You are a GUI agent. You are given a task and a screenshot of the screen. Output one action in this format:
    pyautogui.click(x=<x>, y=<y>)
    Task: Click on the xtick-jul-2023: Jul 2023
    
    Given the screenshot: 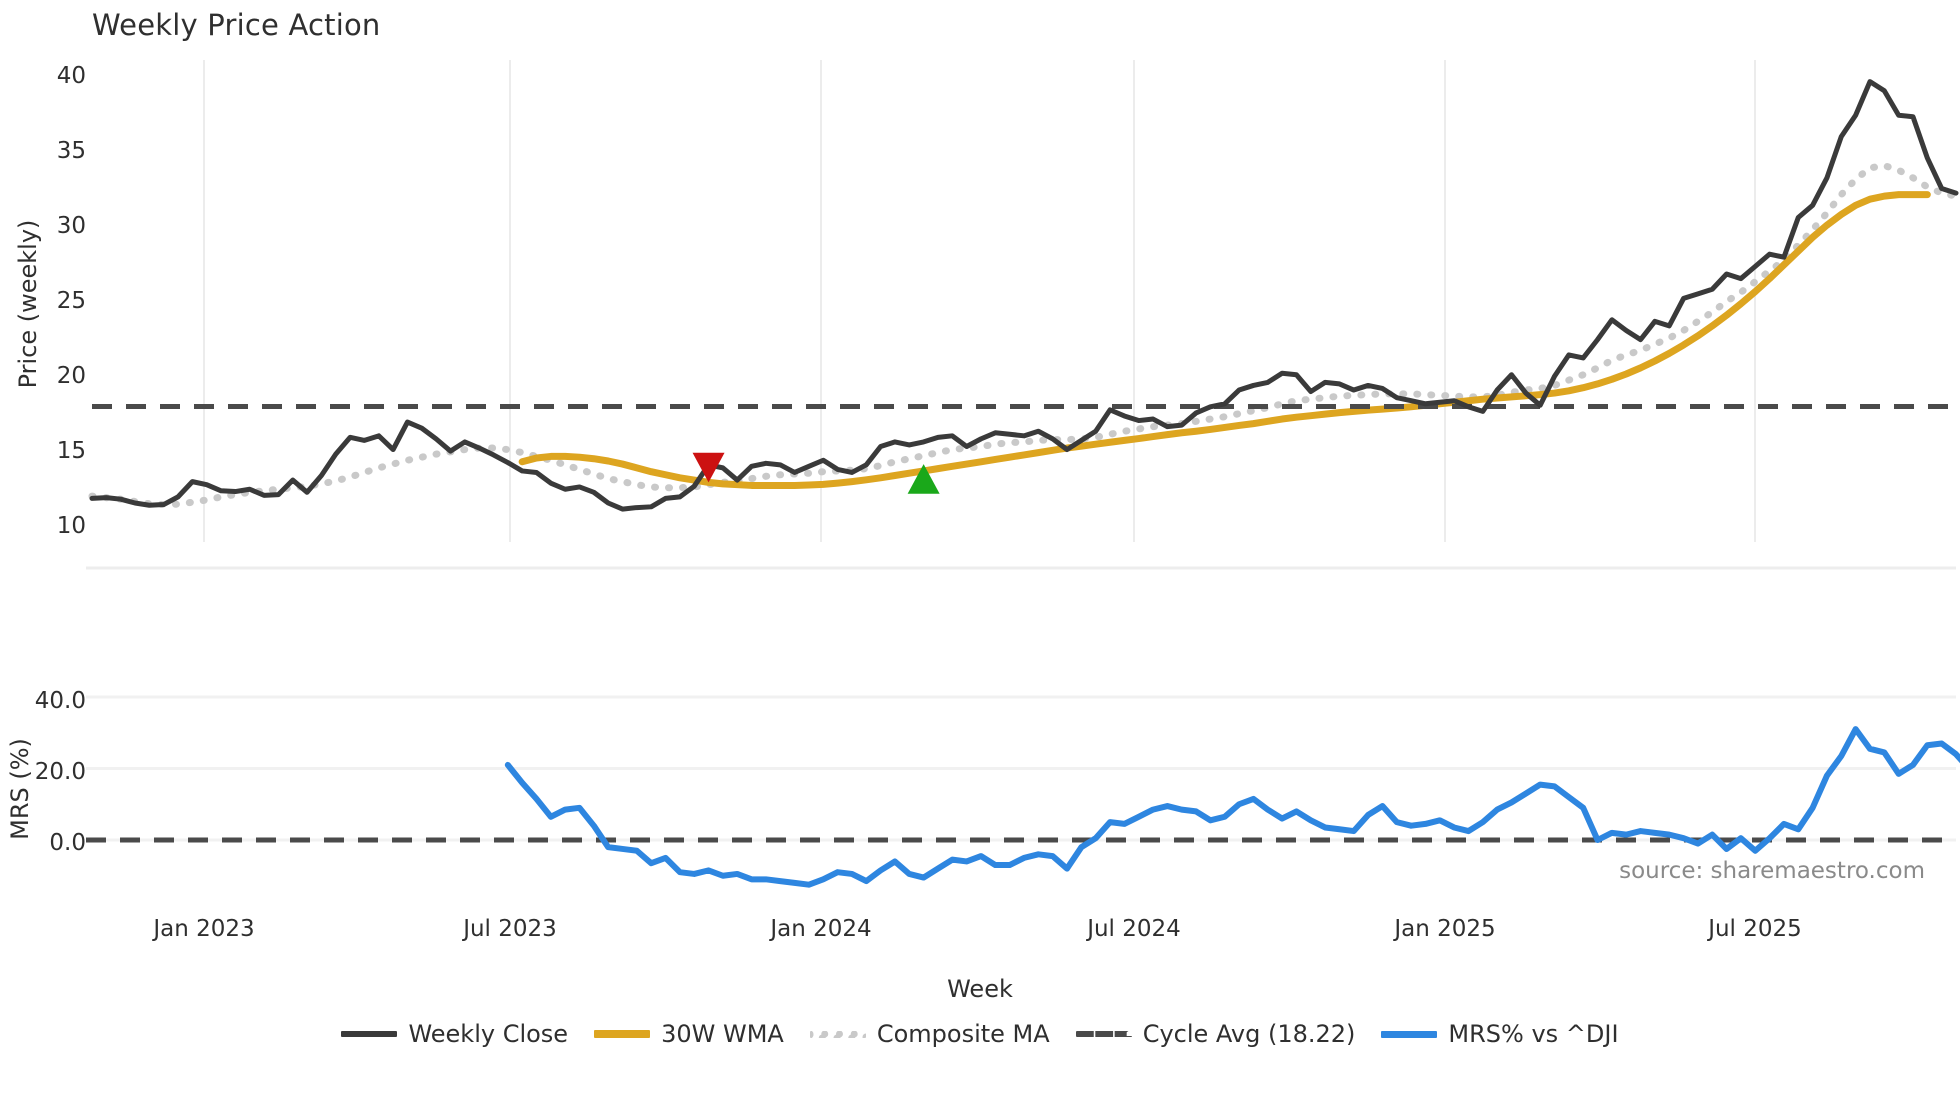 What is the action you would take?
    pyautogui.click(x=510, y=929)
    